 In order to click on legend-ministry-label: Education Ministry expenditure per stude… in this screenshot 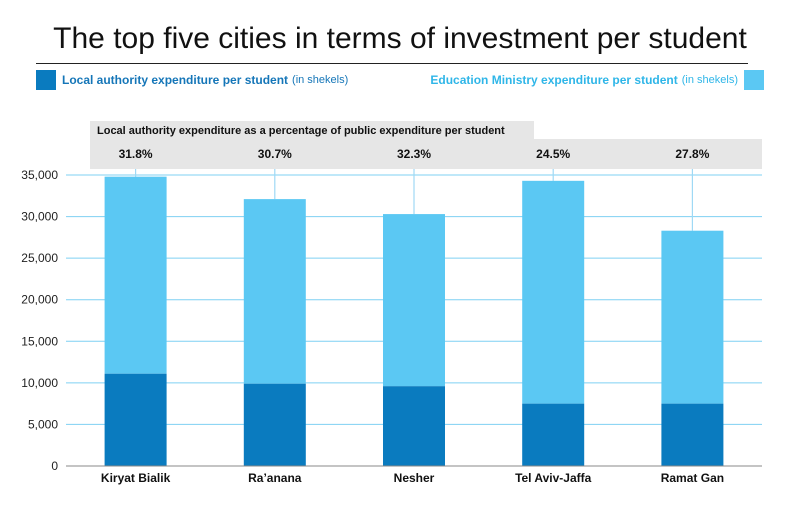, I will do `click(554, 80)`.